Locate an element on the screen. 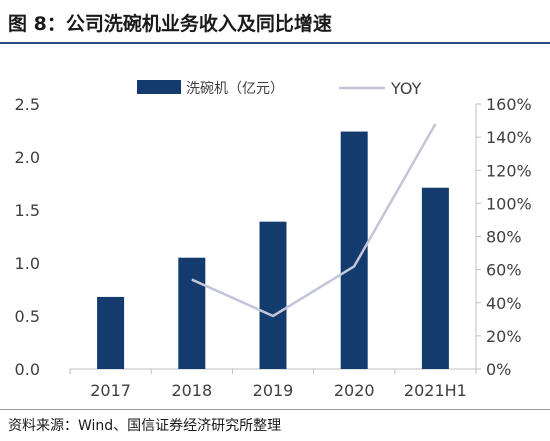 Image resolution: width=550 pixels, height=441 pixels. y-left-tick-label: 1.0 is located at coordinates (27, 263).